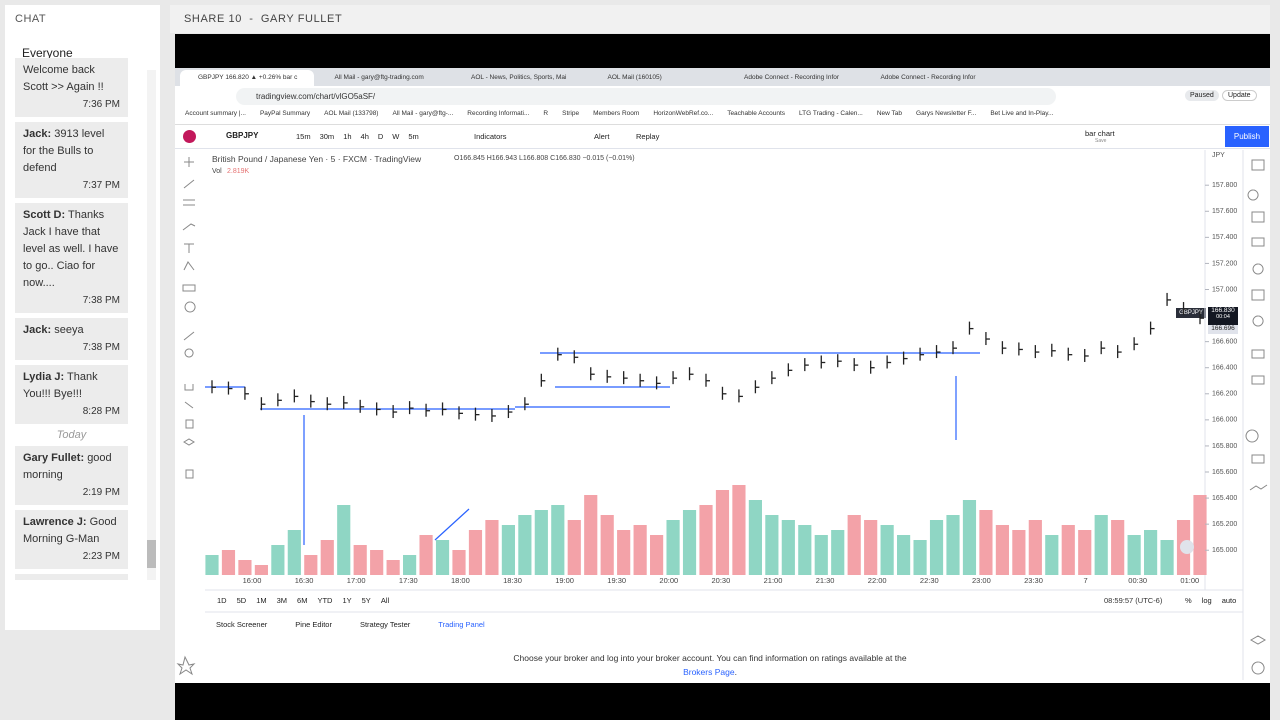 The width and height of the screenshot is (1280, 720). I want to click on message-body: Lydia J: Thank You!!! Bye!!!, so click(71, 386).